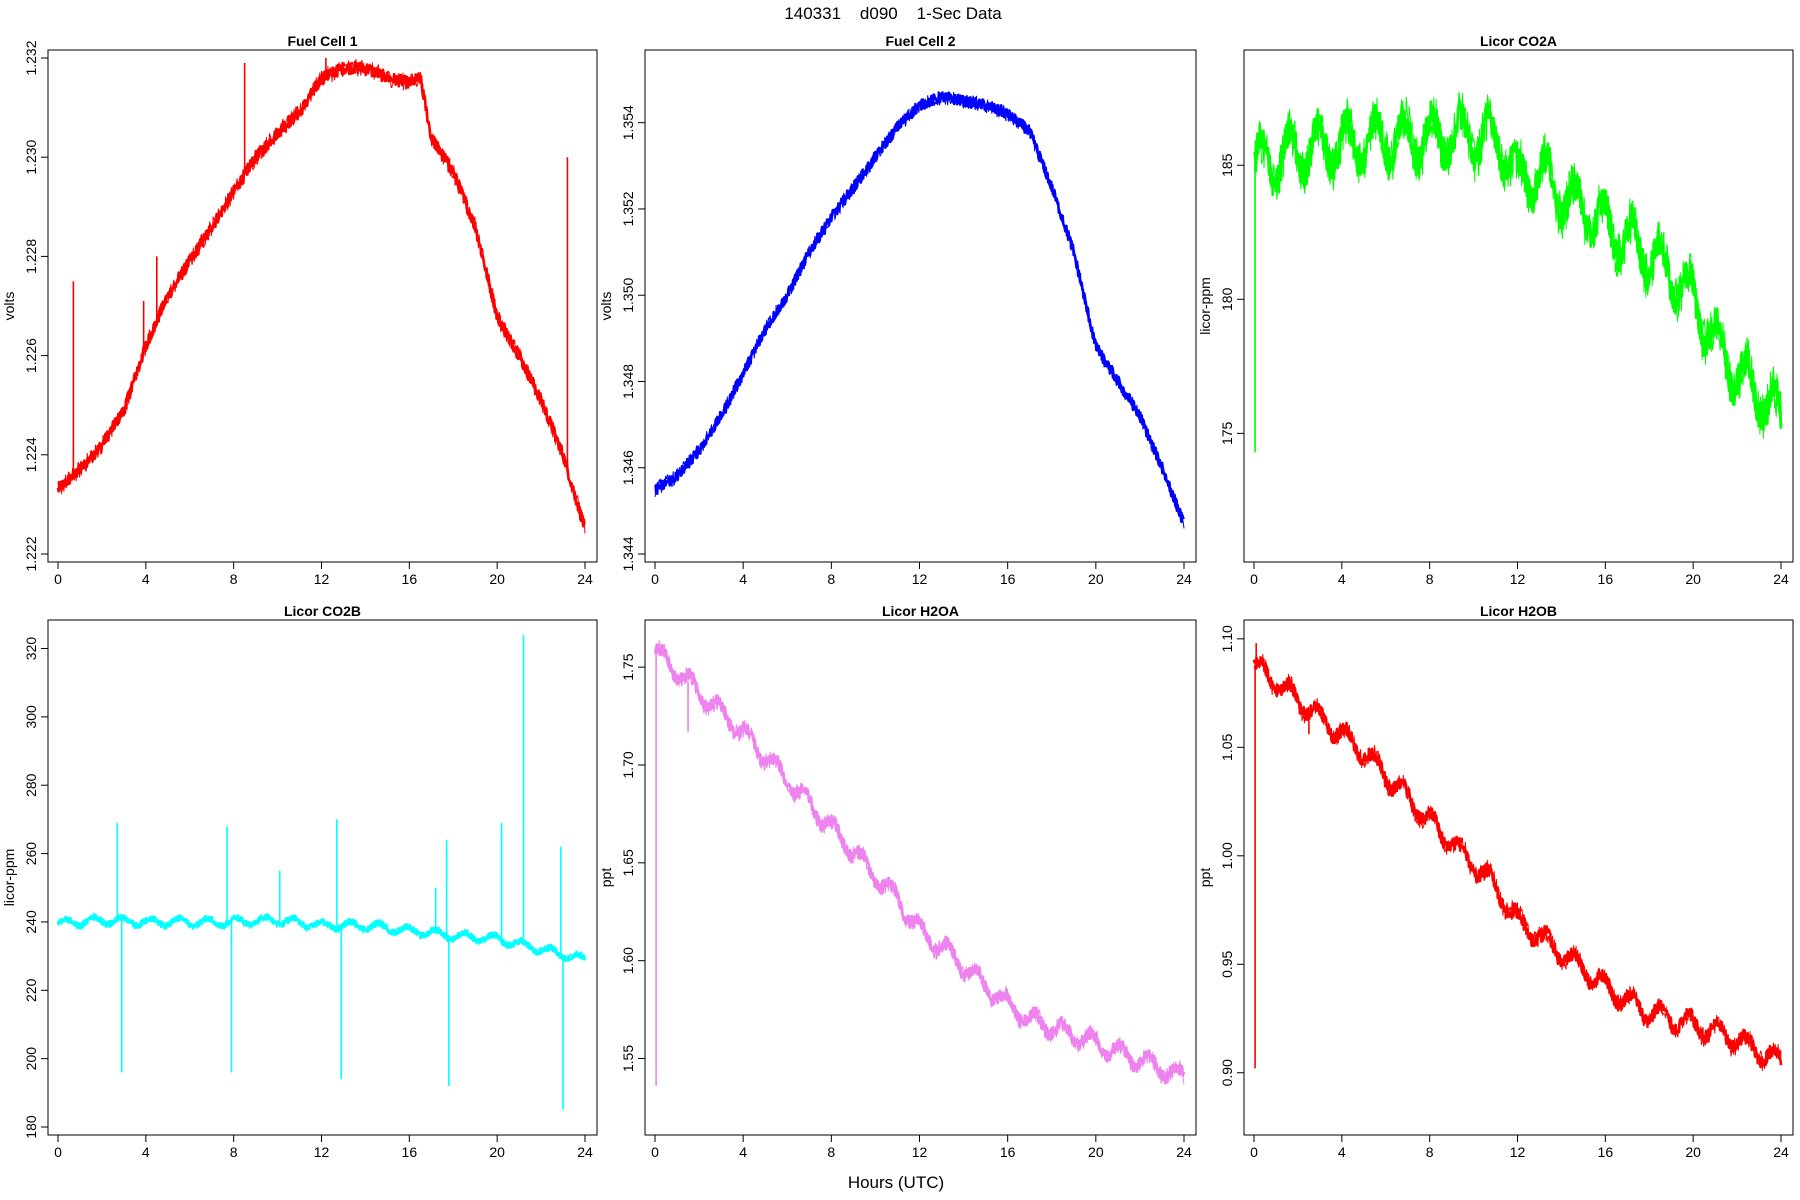 This screenshot has height=1200, width=1800. What do you see at coordinates (628, 294) in the screenshot?
I see `y-tick-label: 1.350` at bounding box center [628, 294].